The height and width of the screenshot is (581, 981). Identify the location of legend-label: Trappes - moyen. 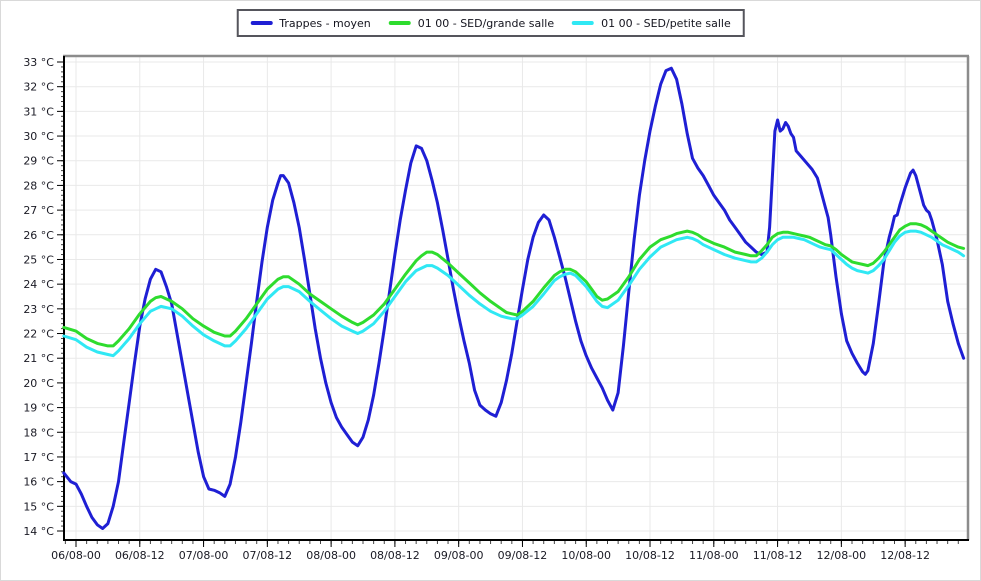
(325, 23).